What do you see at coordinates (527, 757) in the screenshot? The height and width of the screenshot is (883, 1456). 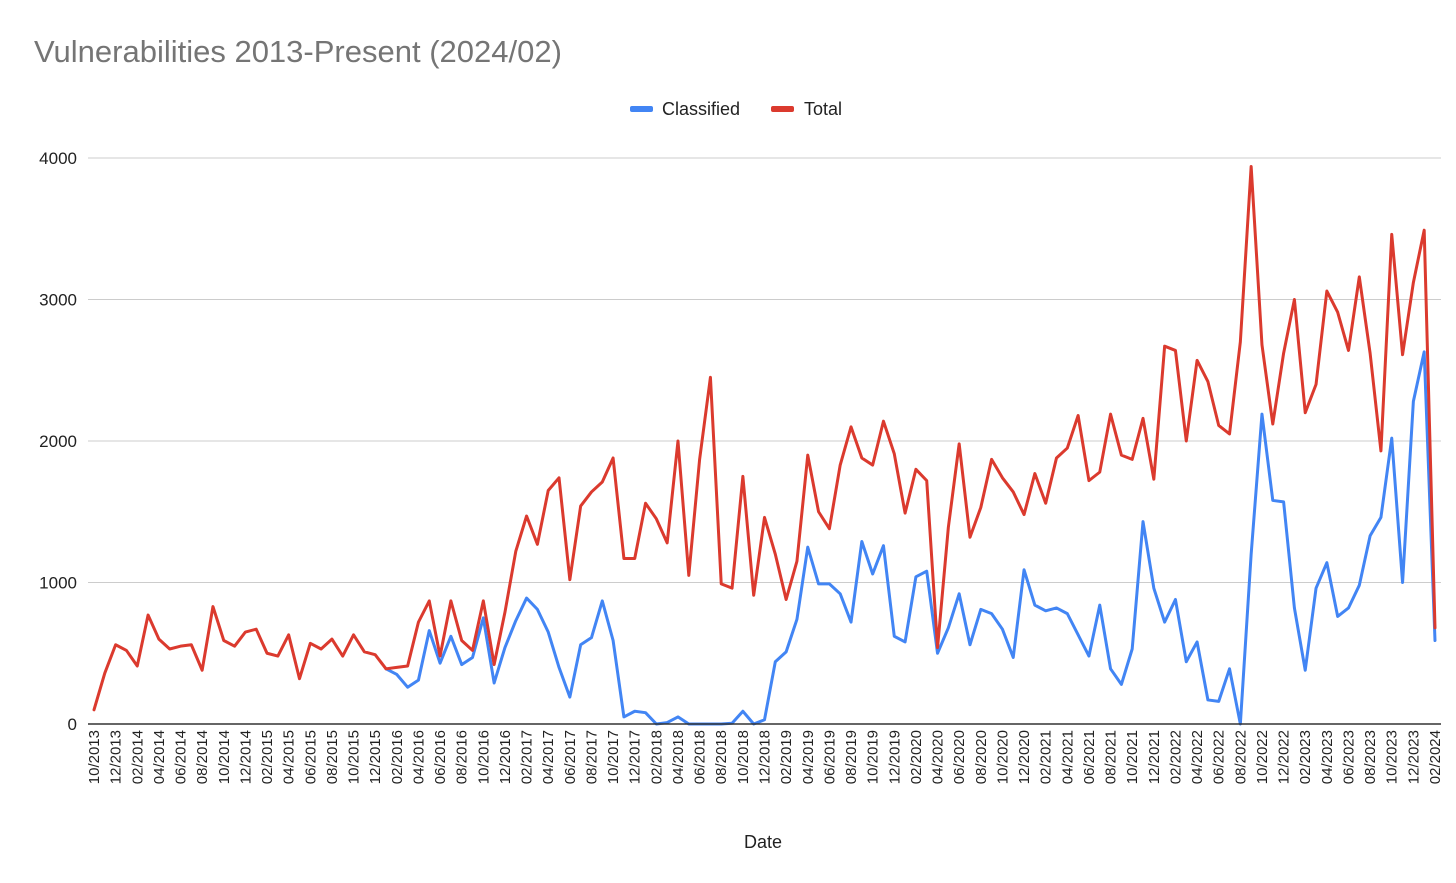 I see `x-tick-label: 02/2017` at bounding box center [527, 757].